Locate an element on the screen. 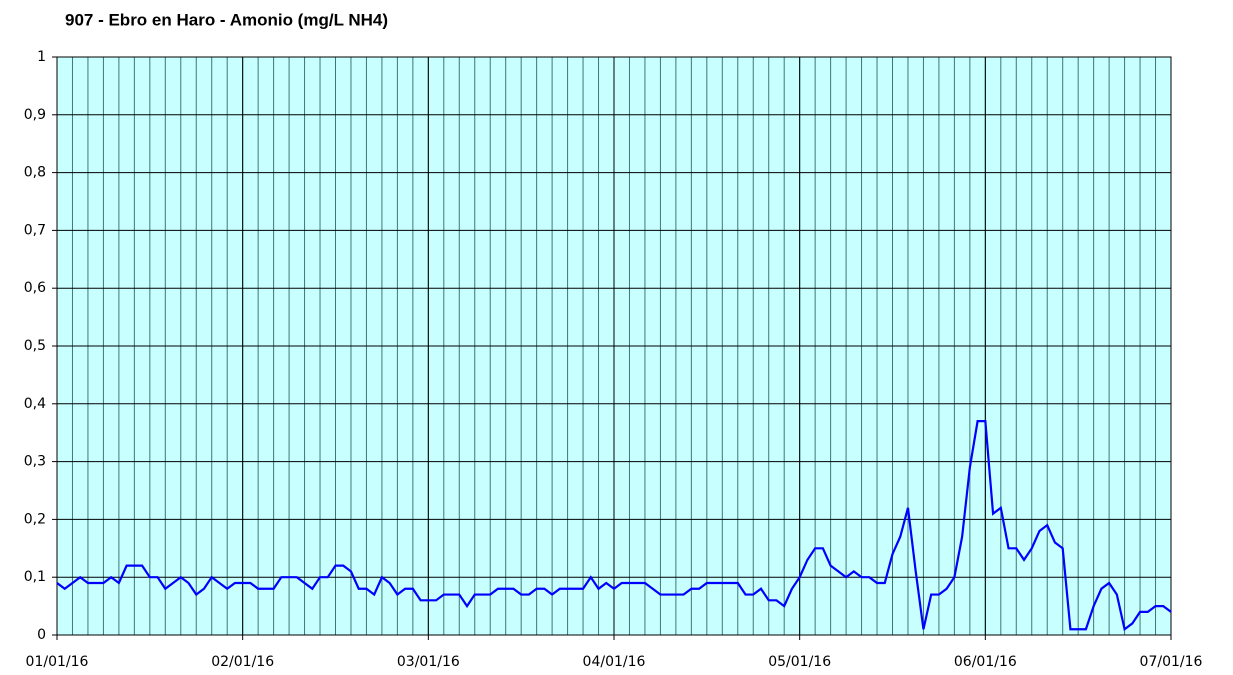 This screenshot has height=675, width=1233. x-tick-label: 02/01/16 is located at coordinates (242, 662).